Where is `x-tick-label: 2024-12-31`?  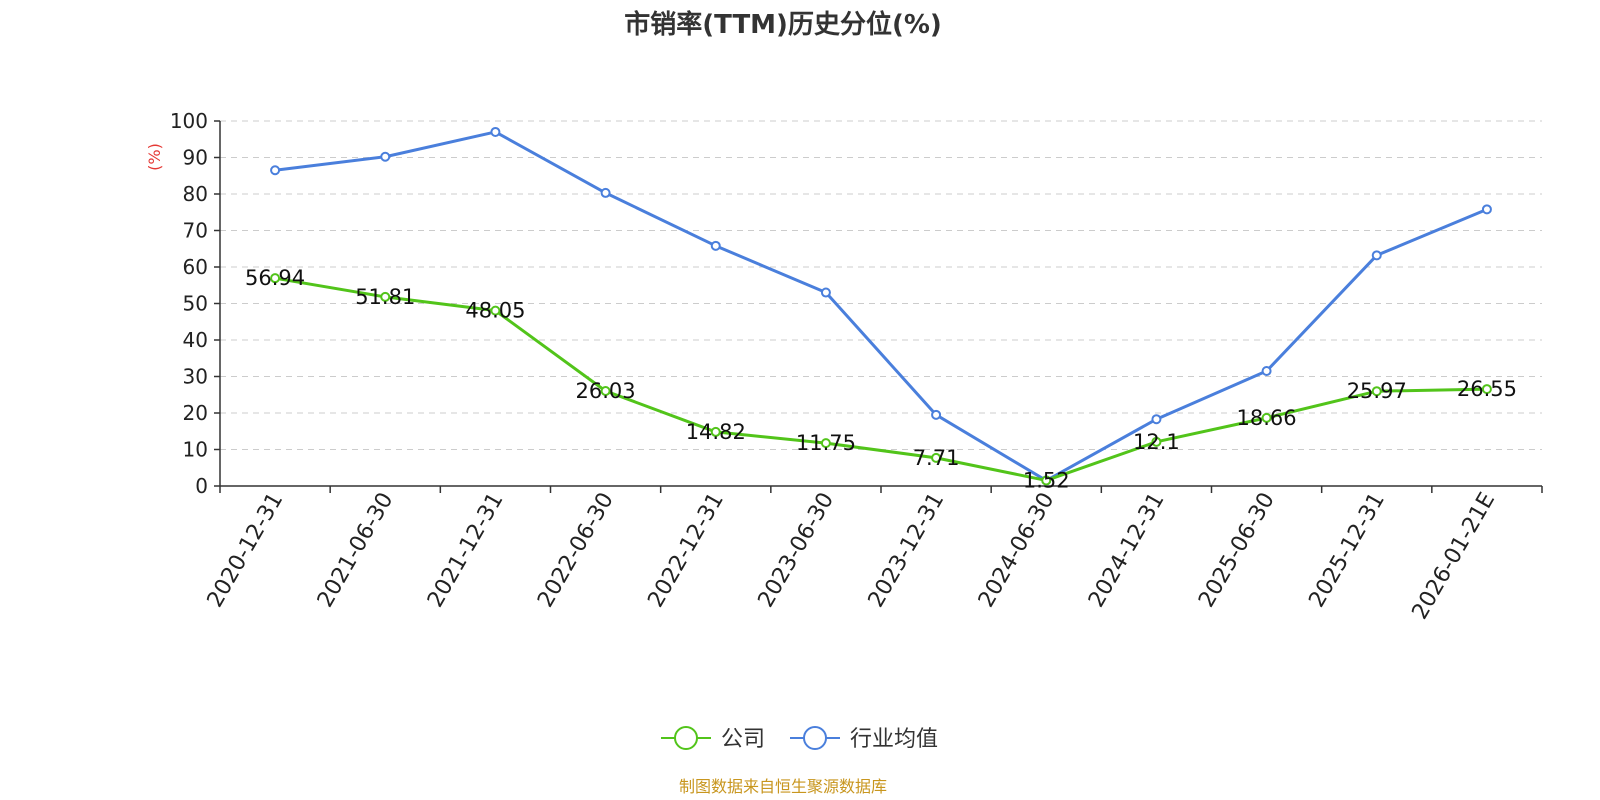 x-tick-label: 2024-12-31 is located at coordinates (1127, 550).